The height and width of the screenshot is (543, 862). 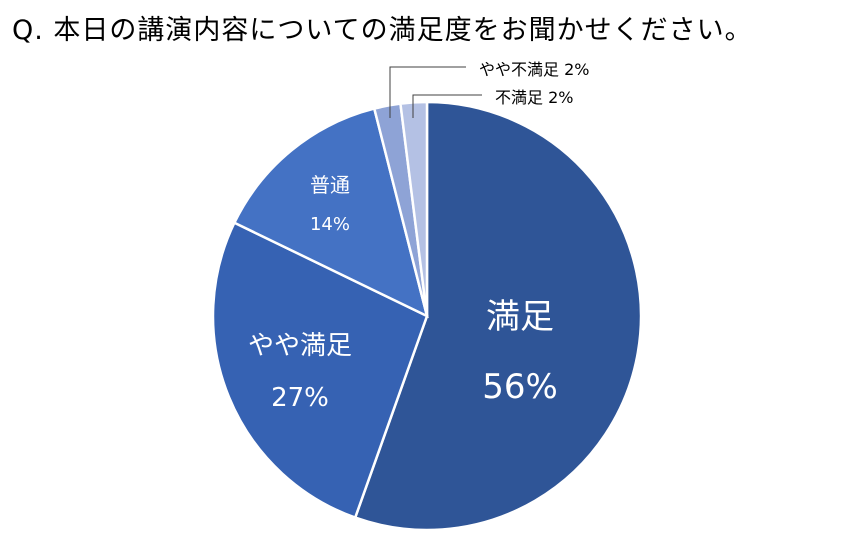 I want to click on slice-label-outside: やや不満足 2%, so click(x=534, y=69).